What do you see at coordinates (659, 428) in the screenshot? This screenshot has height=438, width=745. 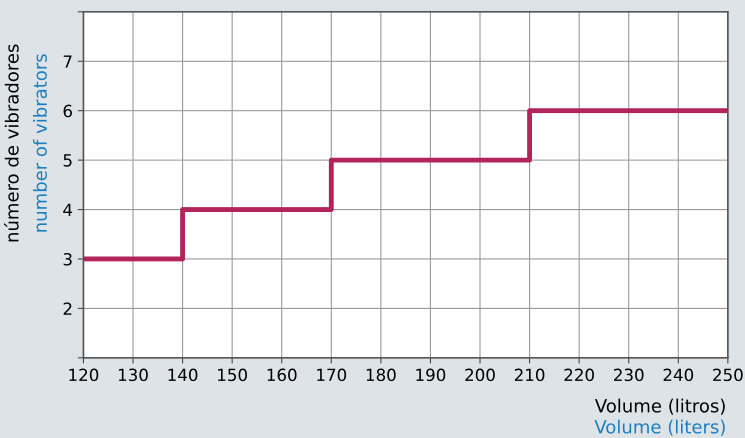 I see `text: Volume (liters)` at bounding box center [659, 428].